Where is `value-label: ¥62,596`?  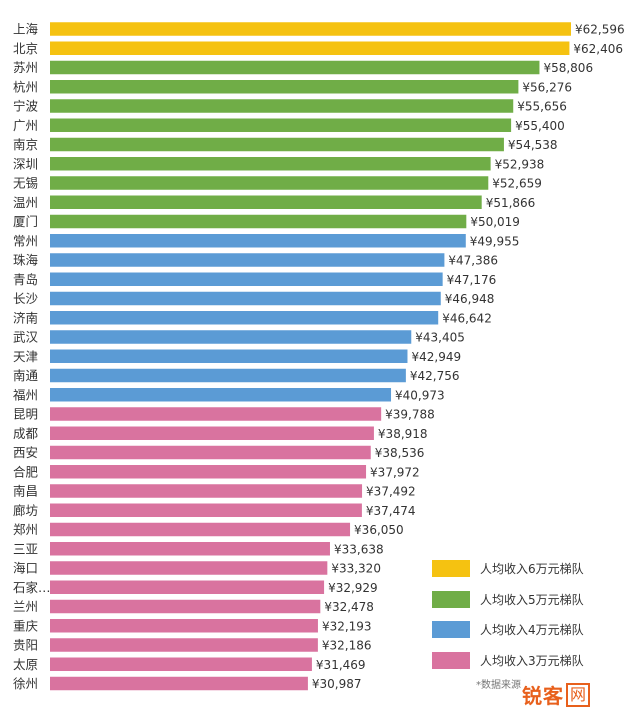
value-label: ¥62,596 is located at coordinates (600, 30).